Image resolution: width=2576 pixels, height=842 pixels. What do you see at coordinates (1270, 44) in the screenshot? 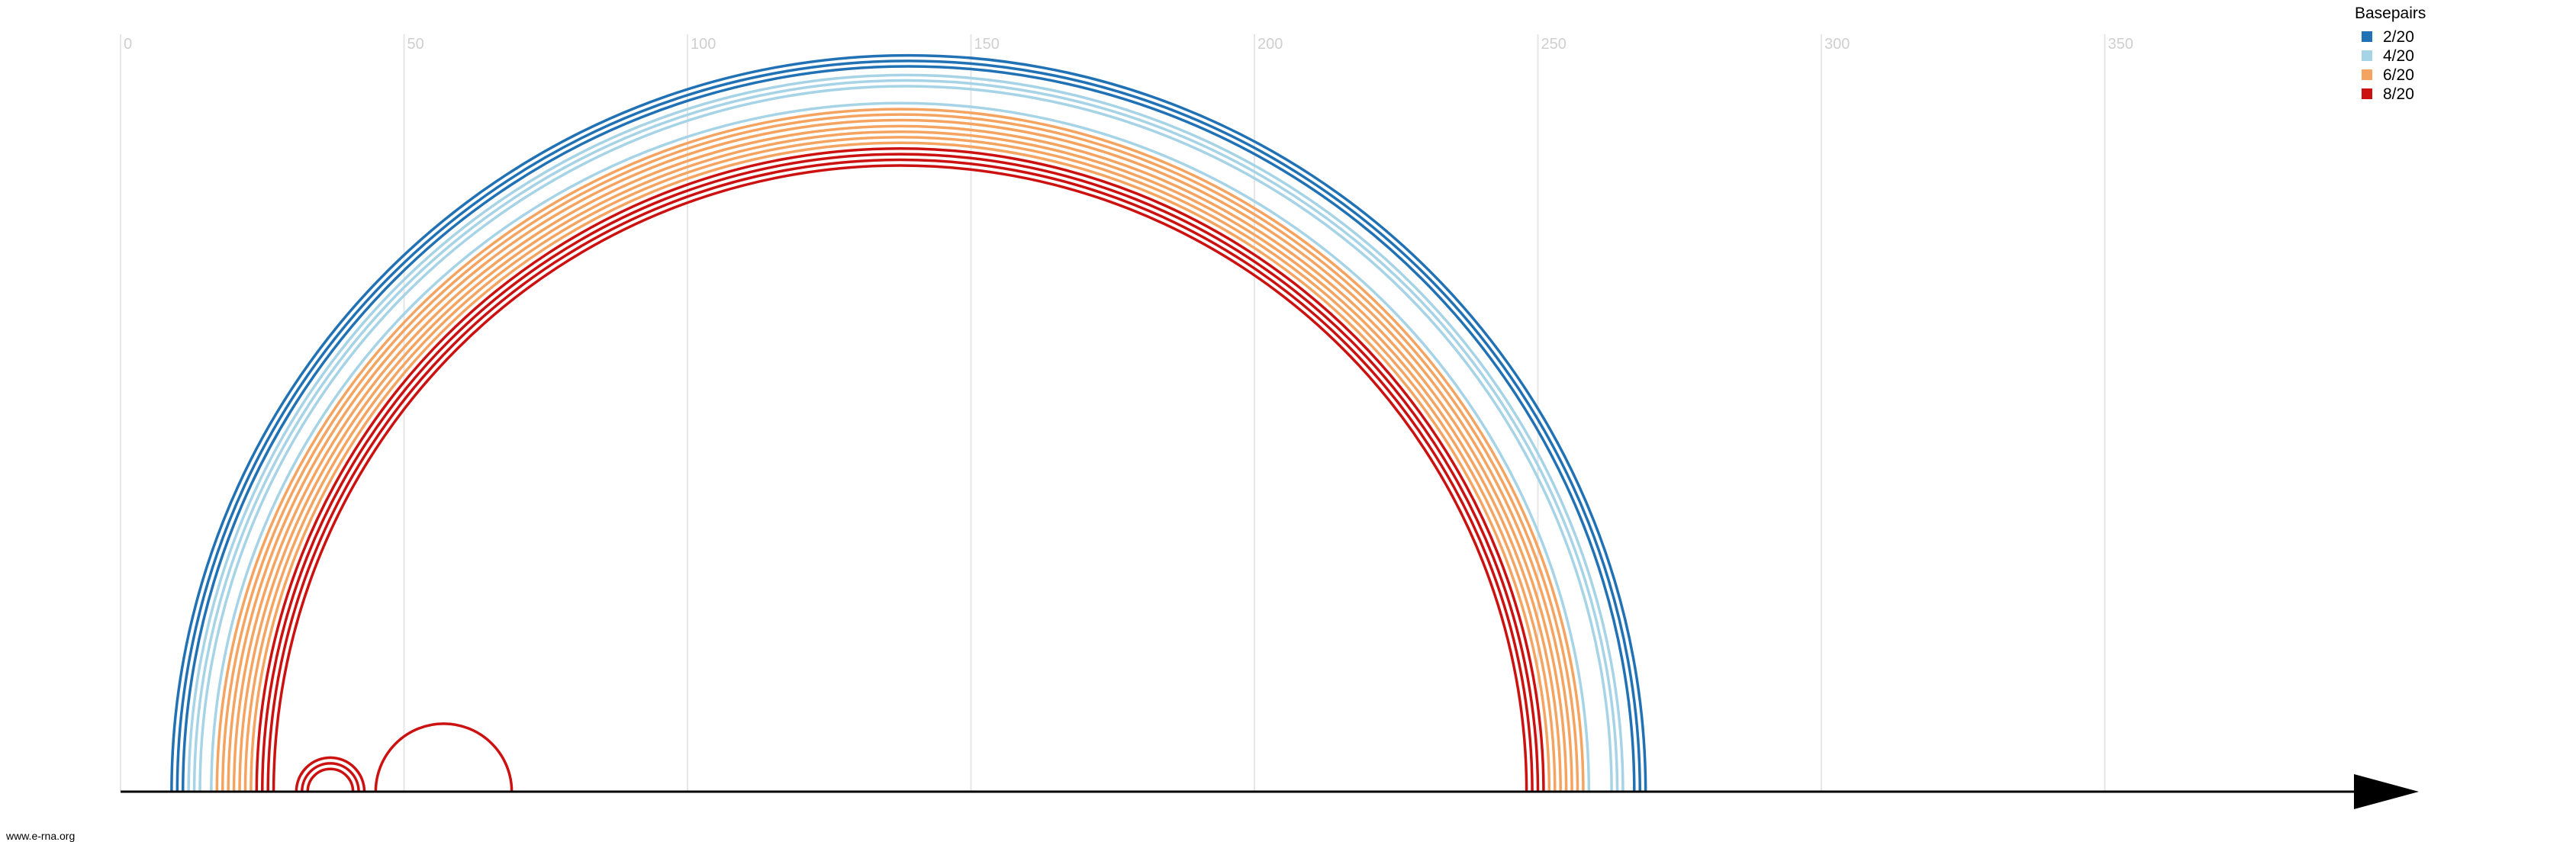
I see `tick-label: 200` at bounding box center [1270, 44].